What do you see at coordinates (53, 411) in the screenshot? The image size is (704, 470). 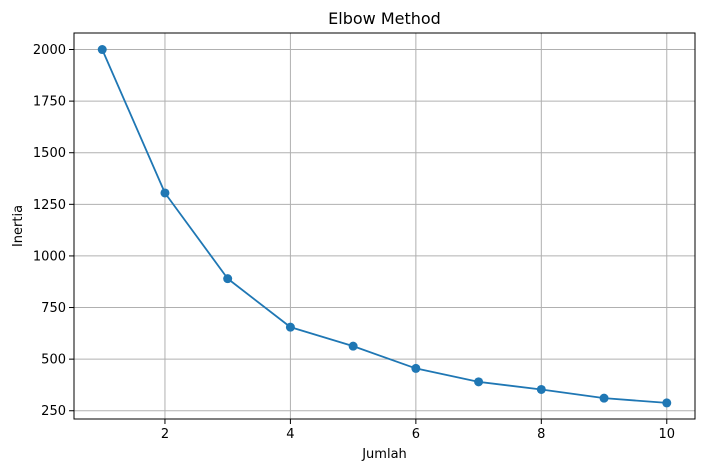 I see `y-tick-label: 250` at bounding box center [53, 411].